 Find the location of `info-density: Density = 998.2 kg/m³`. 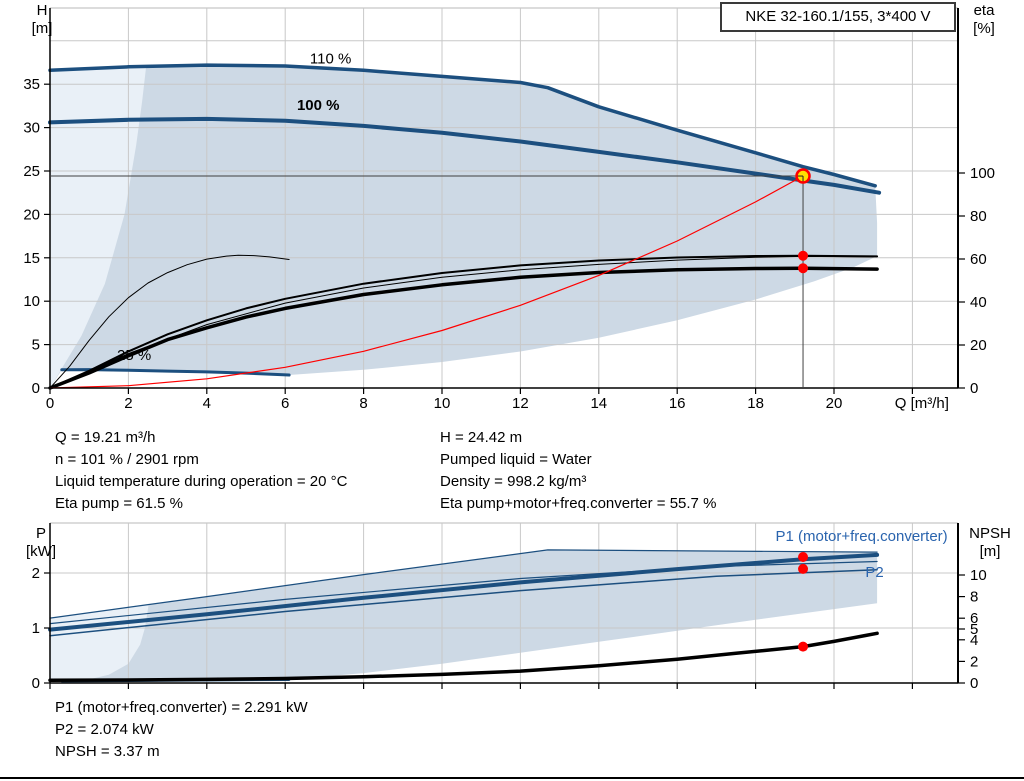

info-density: Density = 998.2 kg/m³ is located at coordinates (513, 481).